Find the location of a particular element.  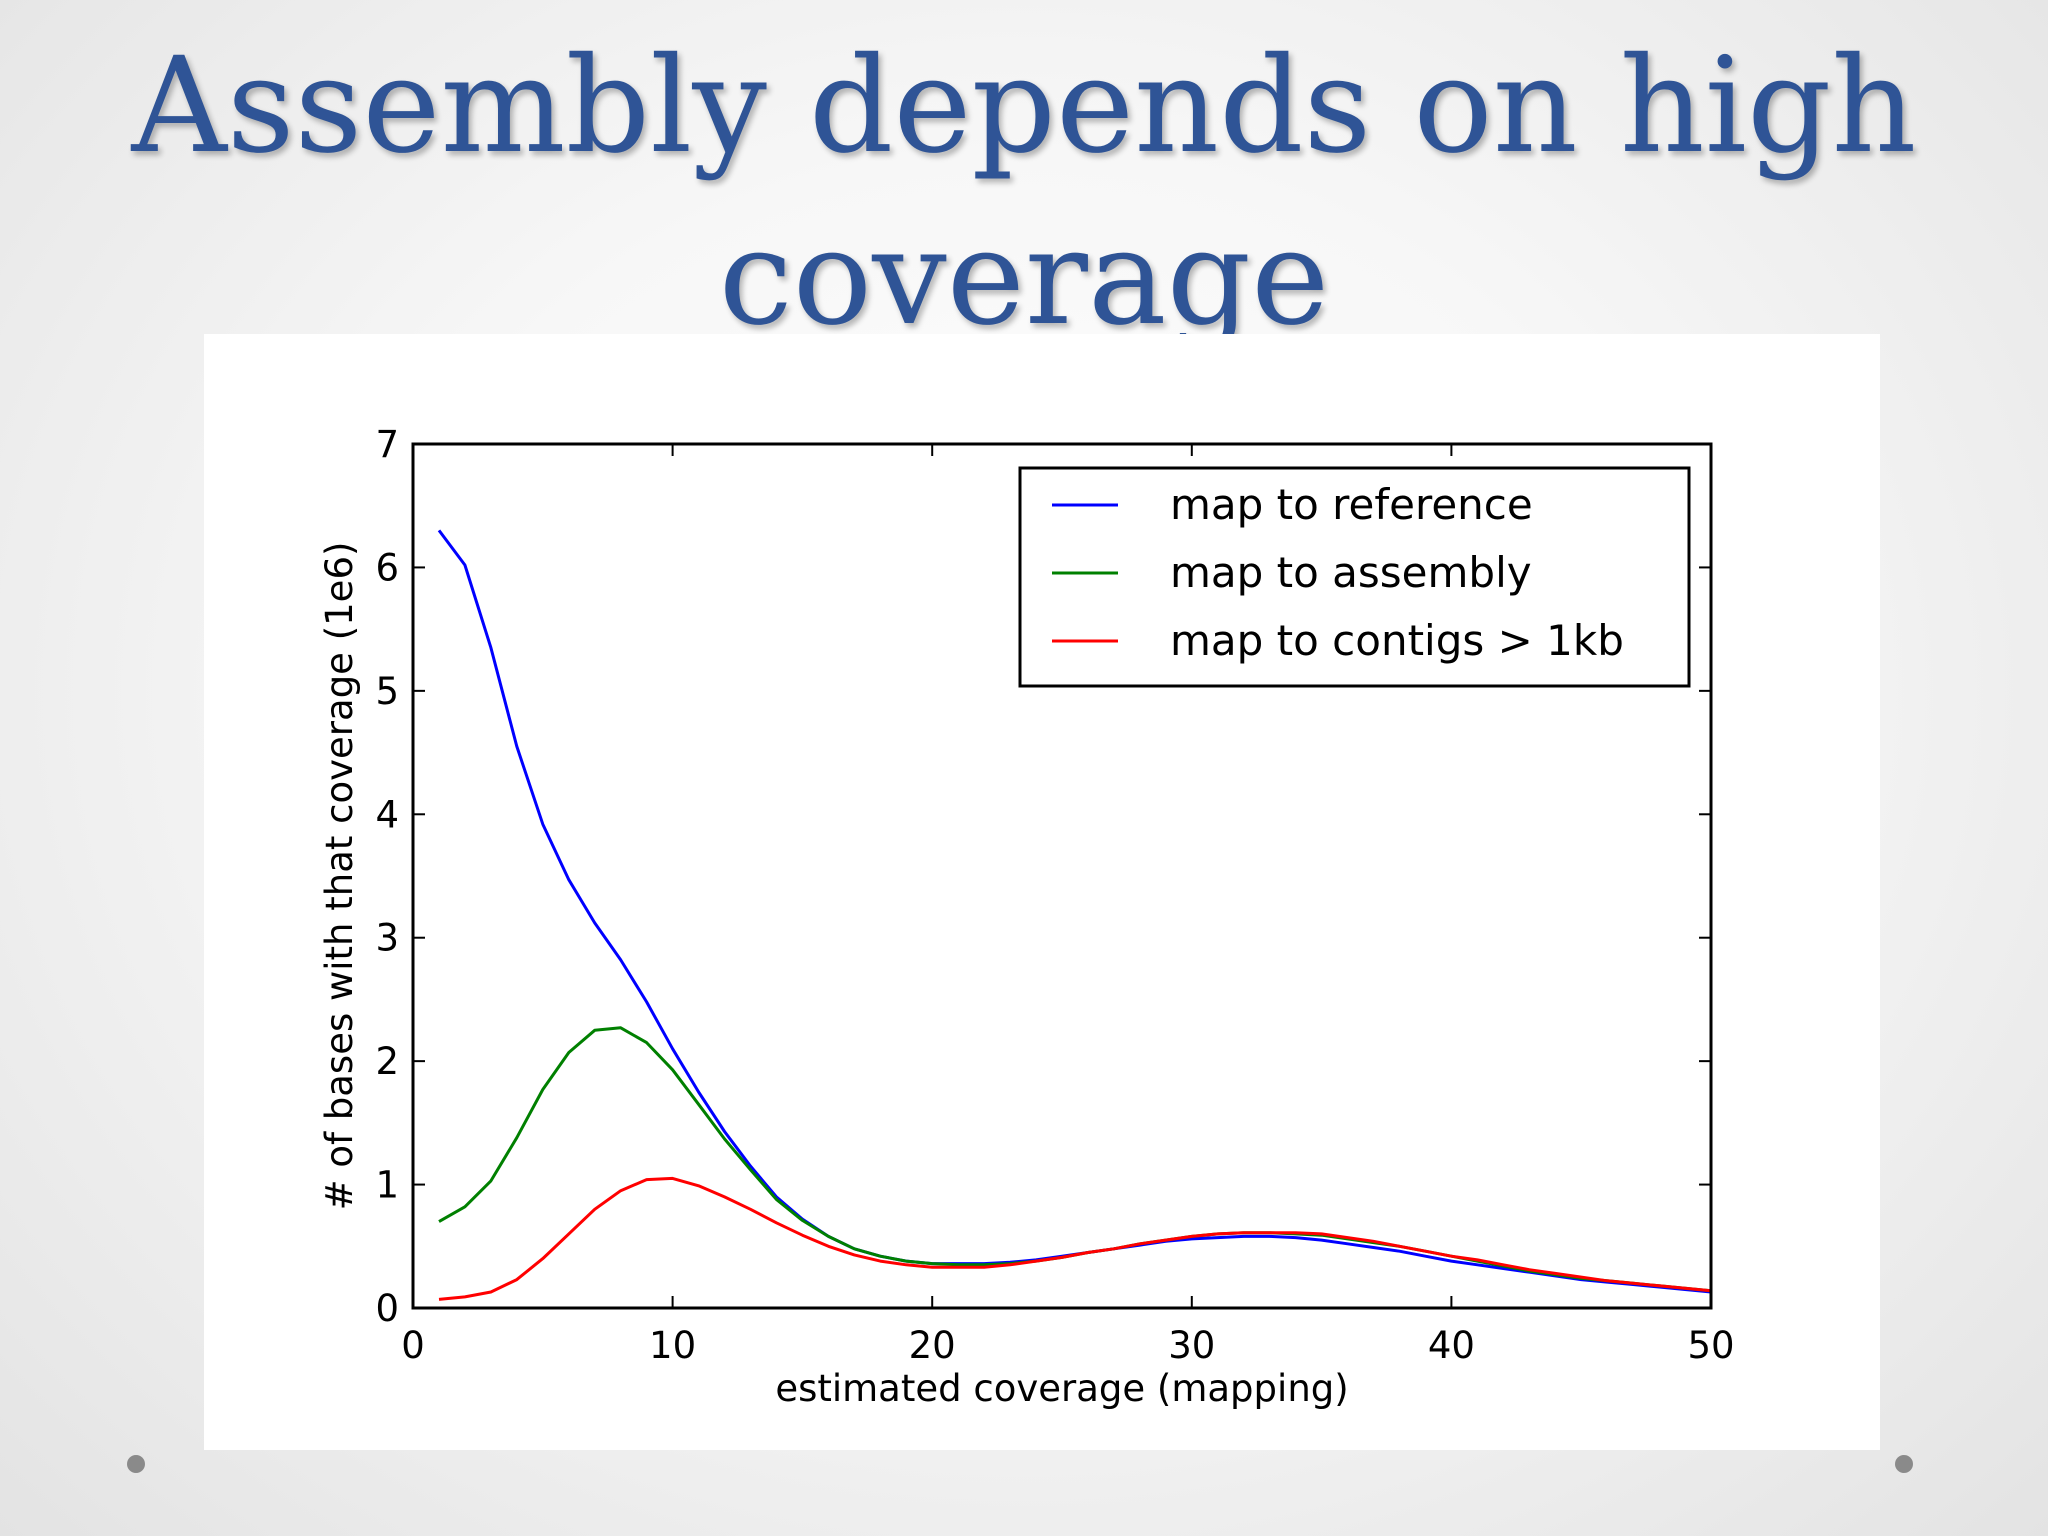

y-tick-label: 2 is located at coordinates (387, 1061).